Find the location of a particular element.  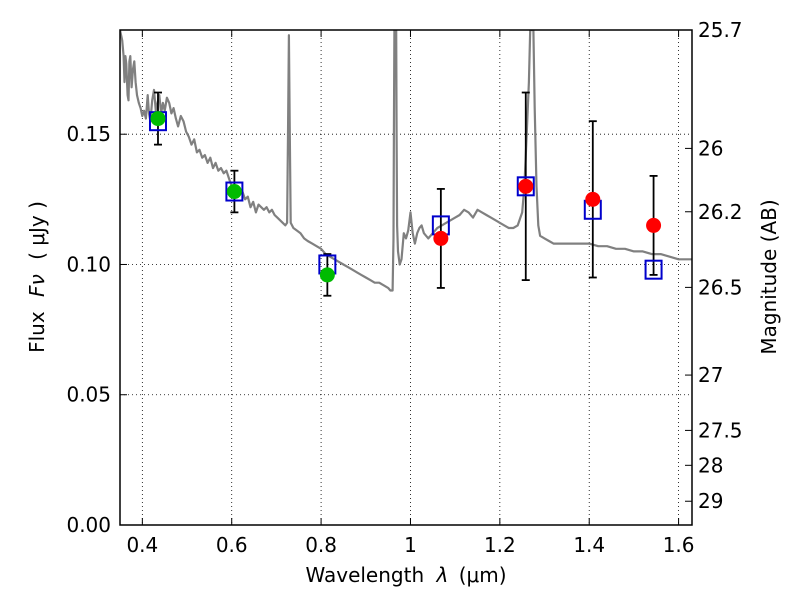

x-tick-label: 1 is located at coordinates (410, 545).